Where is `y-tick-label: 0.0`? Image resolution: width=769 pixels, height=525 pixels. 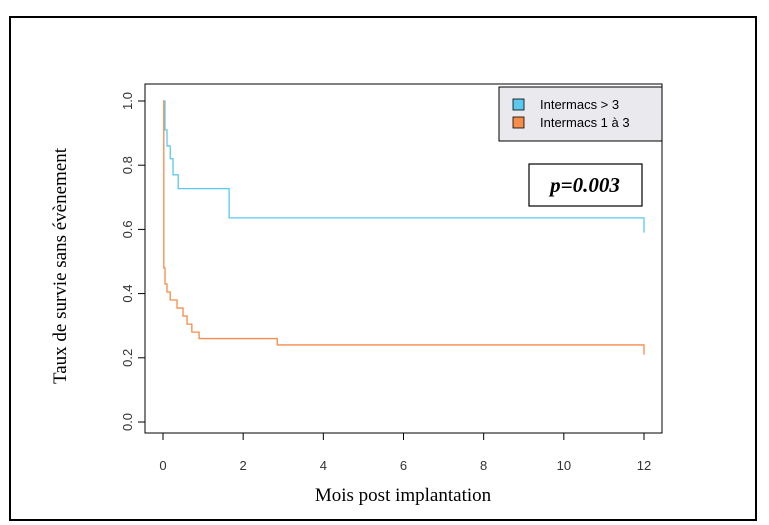
y-tick-label: 0.0 is located at coordinates (127, 422).